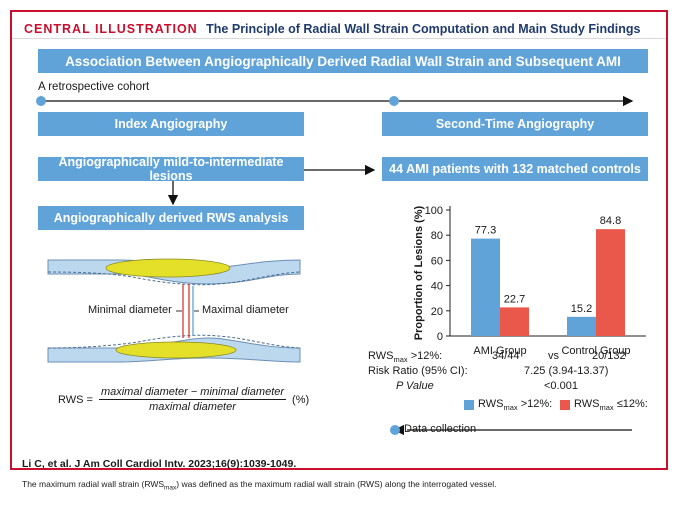 Image resolution: width=678 pixels, height=518 pixels. I want to click on max-diameter-label: Maximal diameter, so click(245, 310).